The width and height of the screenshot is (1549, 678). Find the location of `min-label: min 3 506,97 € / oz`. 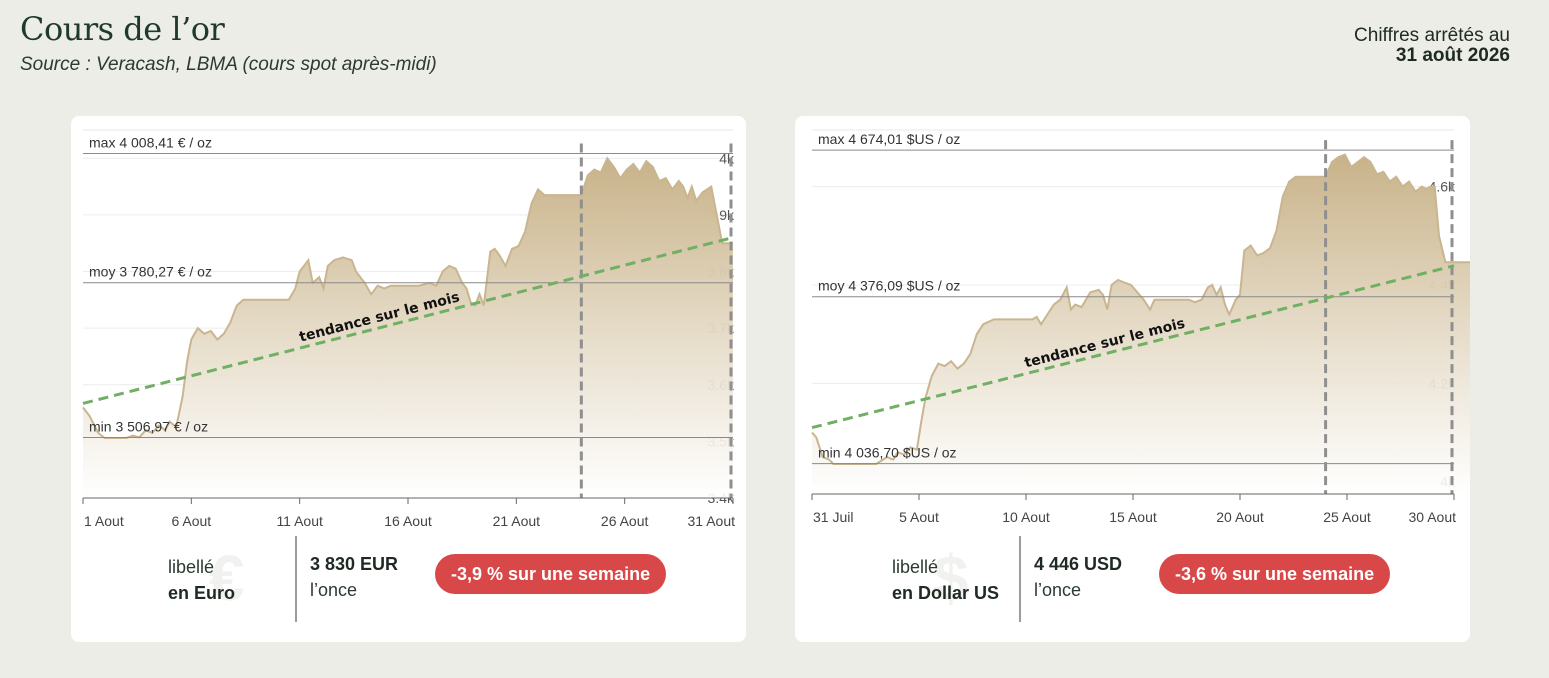

min-label: min 3 506,97 € / oz is located at coordinates (148, 426).